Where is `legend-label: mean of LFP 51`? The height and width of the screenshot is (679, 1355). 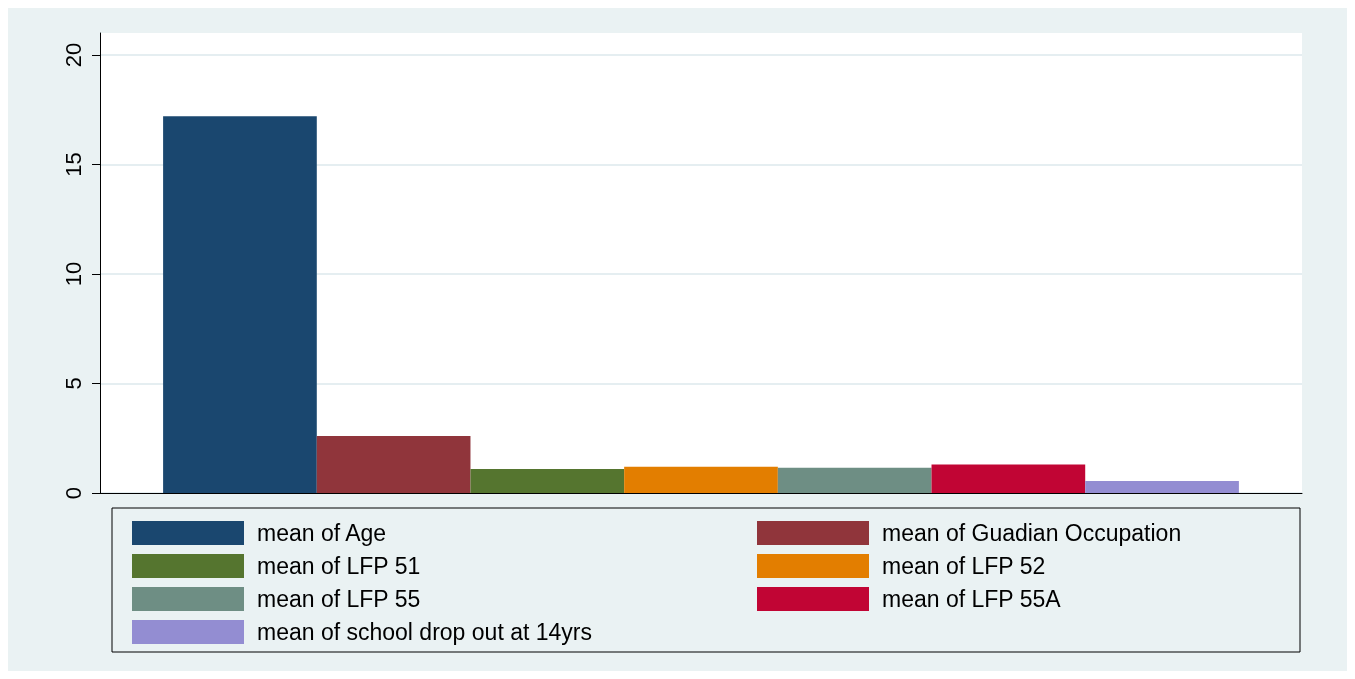 legend-label: mean of LFP 51 is located at coordinates (339, 566).